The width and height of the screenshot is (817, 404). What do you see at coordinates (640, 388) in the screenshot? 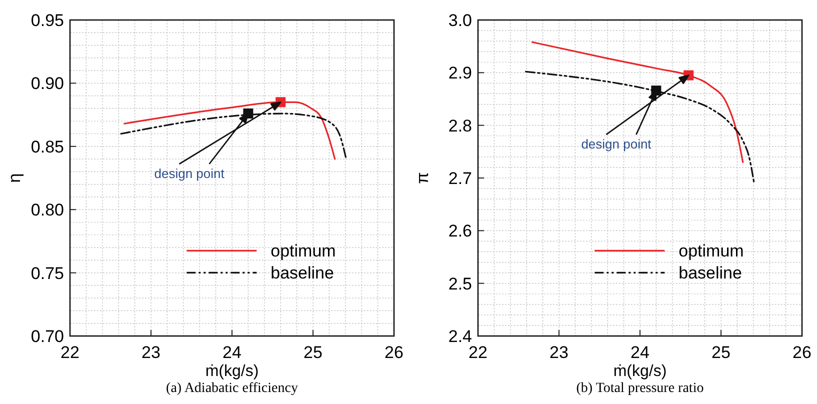
I see `text: (b) Total pressure ratio` at bounding box center [640, 388].